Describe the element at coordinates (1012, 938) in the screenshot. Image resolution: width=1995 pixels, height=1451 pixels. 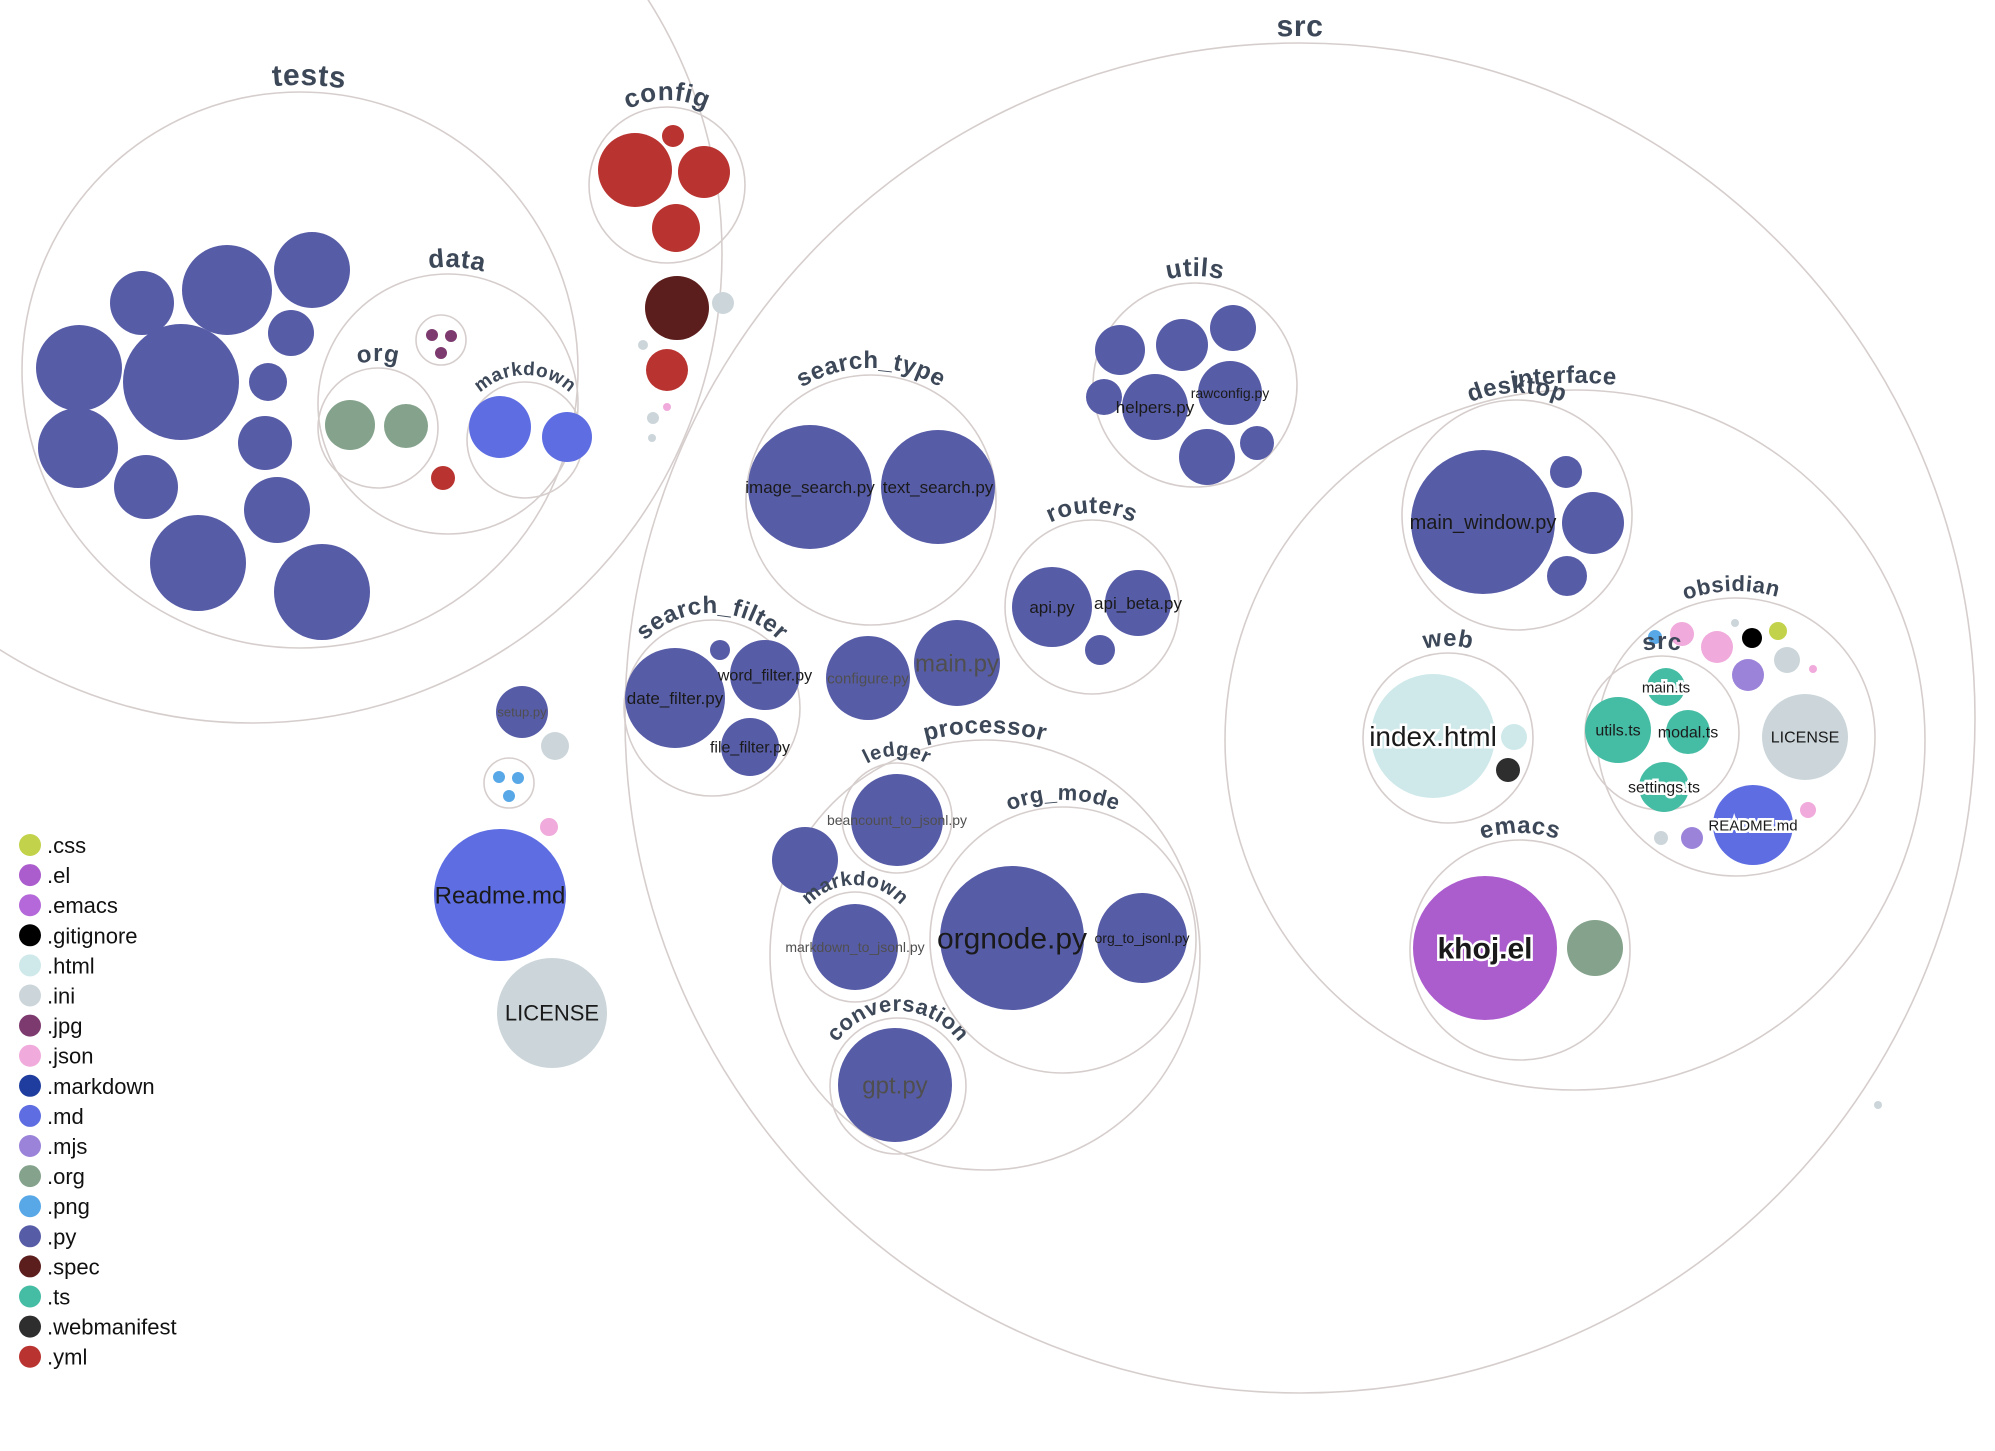
I see `file-orgnode-py` at that location.